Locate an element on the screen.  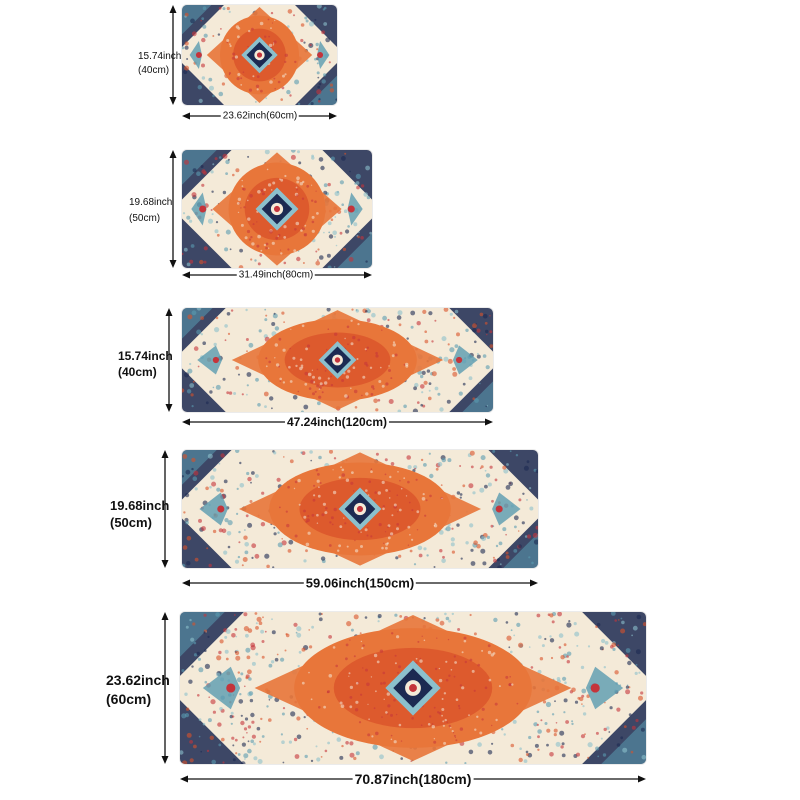
rug-40x60-width-label: 23.62inch(60cm) is located at coordinates (260, 116).